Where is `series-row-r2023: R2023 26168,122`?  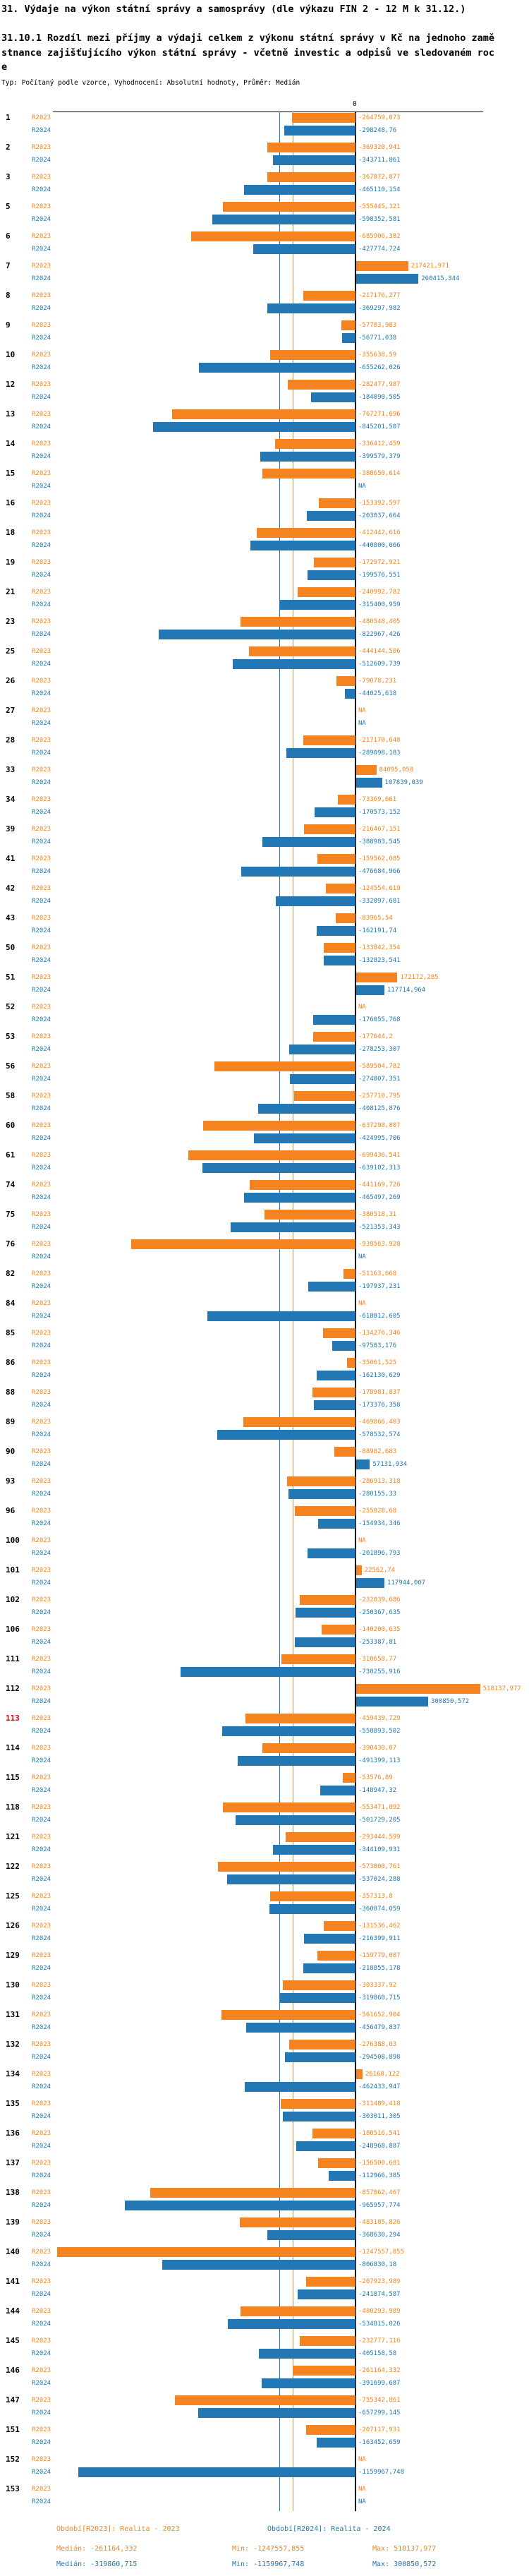 series-row-r2023: R2023 26168,122 is located at coordinates (264, 2074).